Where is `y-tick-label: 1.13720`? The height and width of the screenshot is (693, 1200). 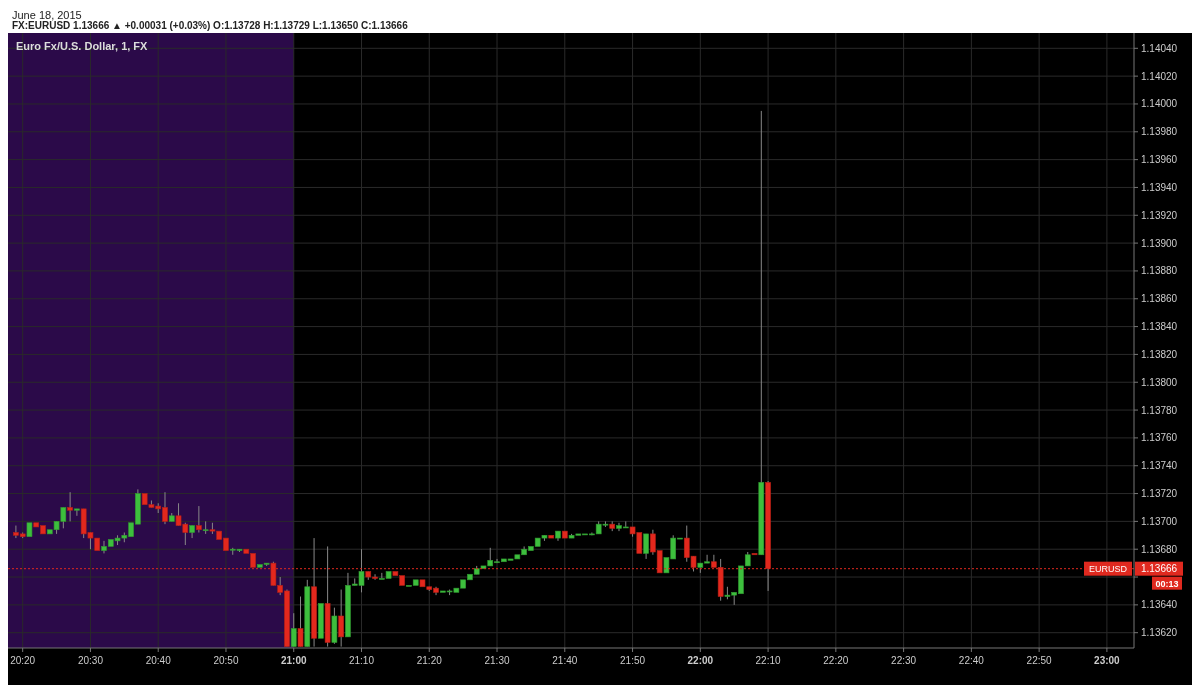
y-tick-label: 1.13720 is located at coordinates (1159, 494).